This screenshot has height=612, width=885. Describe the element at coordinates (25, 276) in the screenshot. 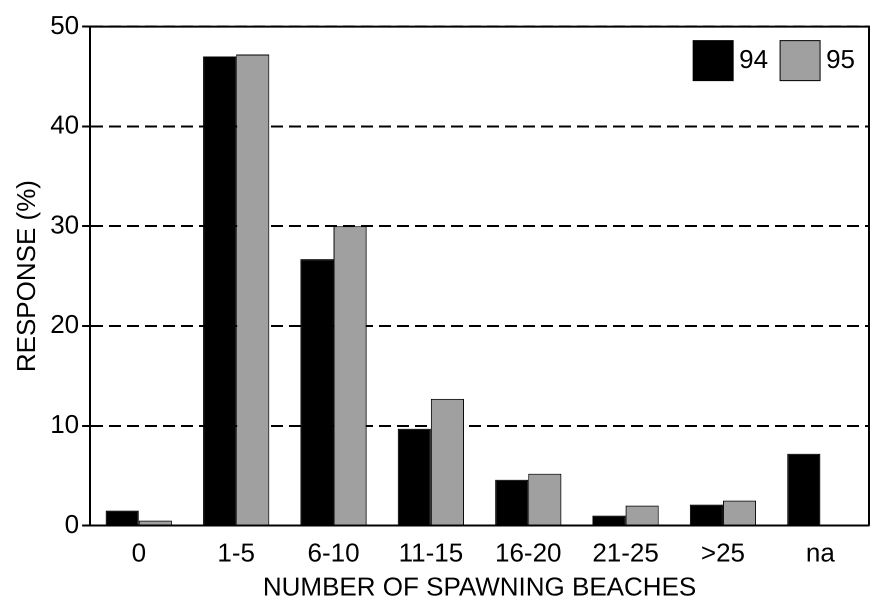

I see `y-axis-title: RESPONSE (%)` at that location.